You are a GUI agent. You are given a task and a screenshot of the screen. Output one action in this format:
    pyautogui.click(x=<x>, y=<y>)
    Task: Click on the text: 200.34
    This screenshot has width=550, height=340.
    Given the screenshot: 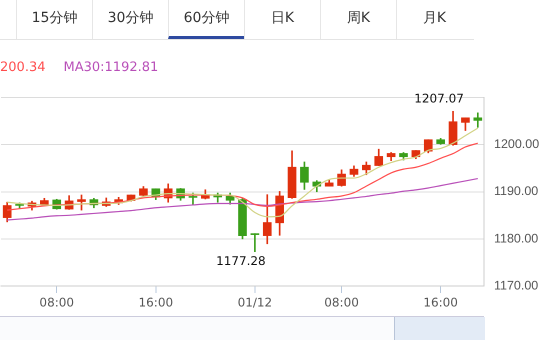 What is the action you would take?
    pyautogui.click(x=23, y=67)
    